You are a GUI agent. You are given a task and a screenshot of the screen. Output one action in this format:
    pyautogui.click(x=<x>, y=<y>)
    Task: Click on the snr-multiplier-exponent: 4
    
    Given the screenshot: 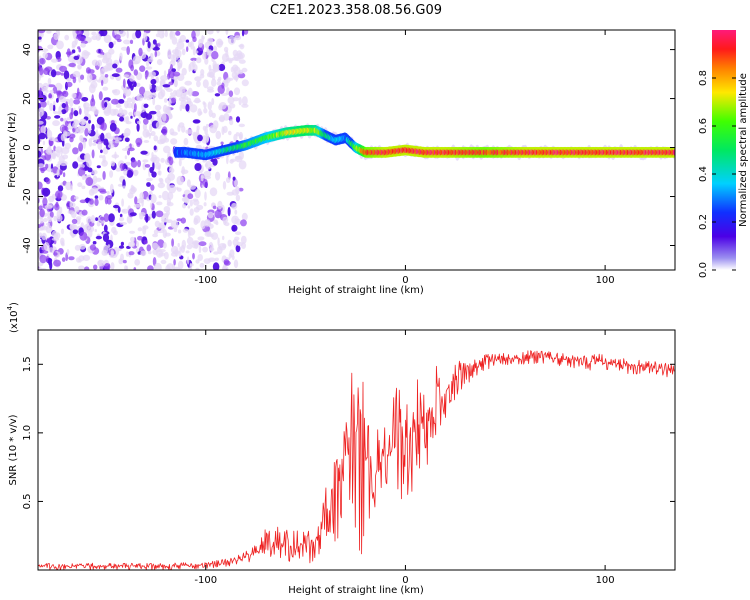 What is the action you would take?
    pyautogui.click(x=10, y=307)
    